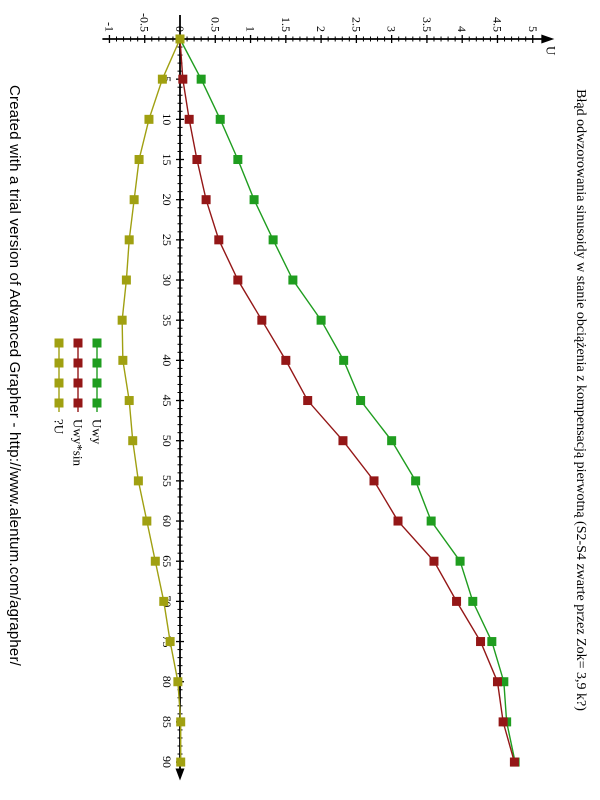  Describe the element at coordinates (392, 29) in the screenshot. I see `svg-text: 3` at that location.